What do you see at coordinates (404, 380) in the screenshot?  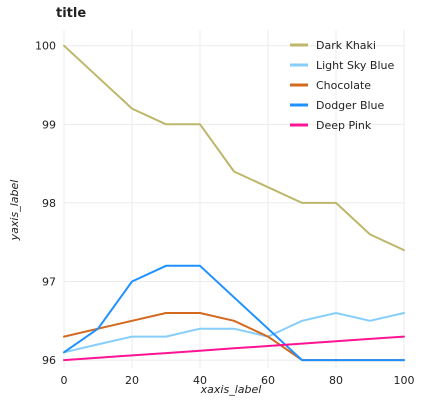 I see `x-tick-label: 100` at bounding box center [404, 380].